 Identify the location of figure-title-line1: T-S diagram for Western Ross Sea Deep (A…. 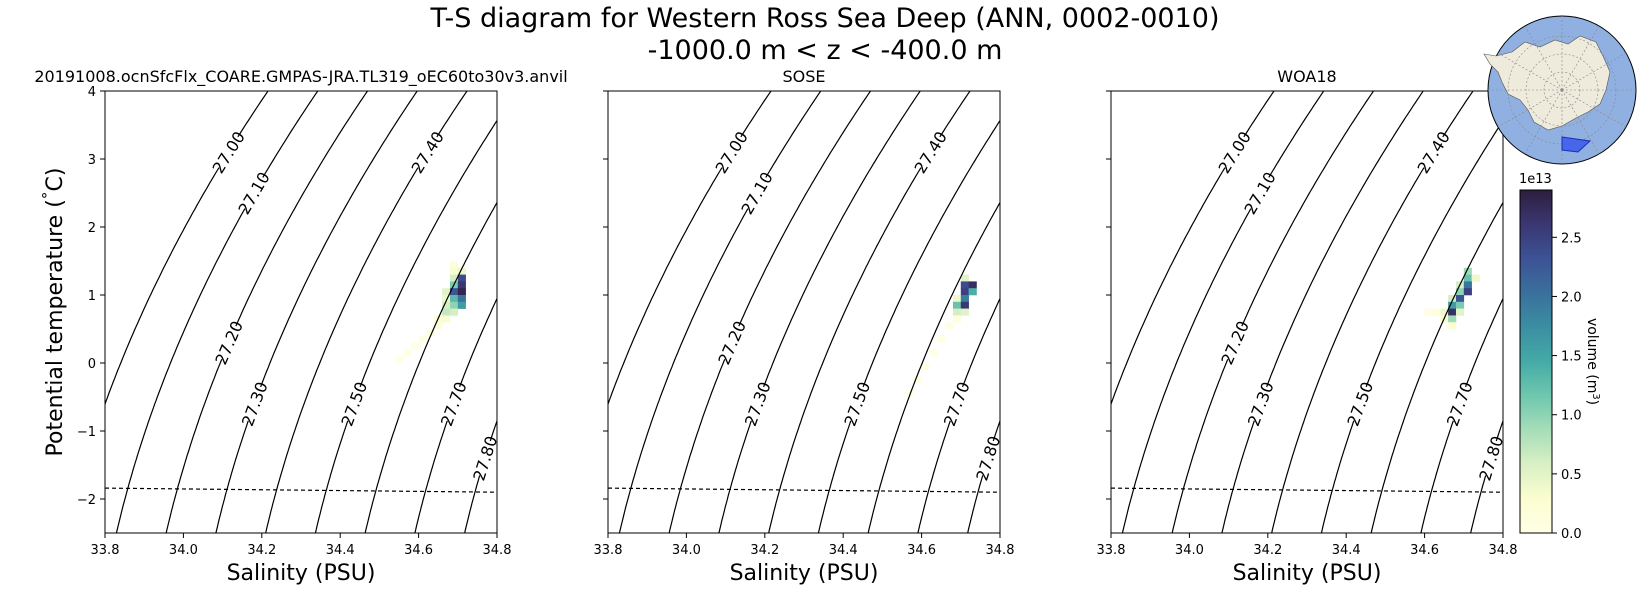
(824, 18).